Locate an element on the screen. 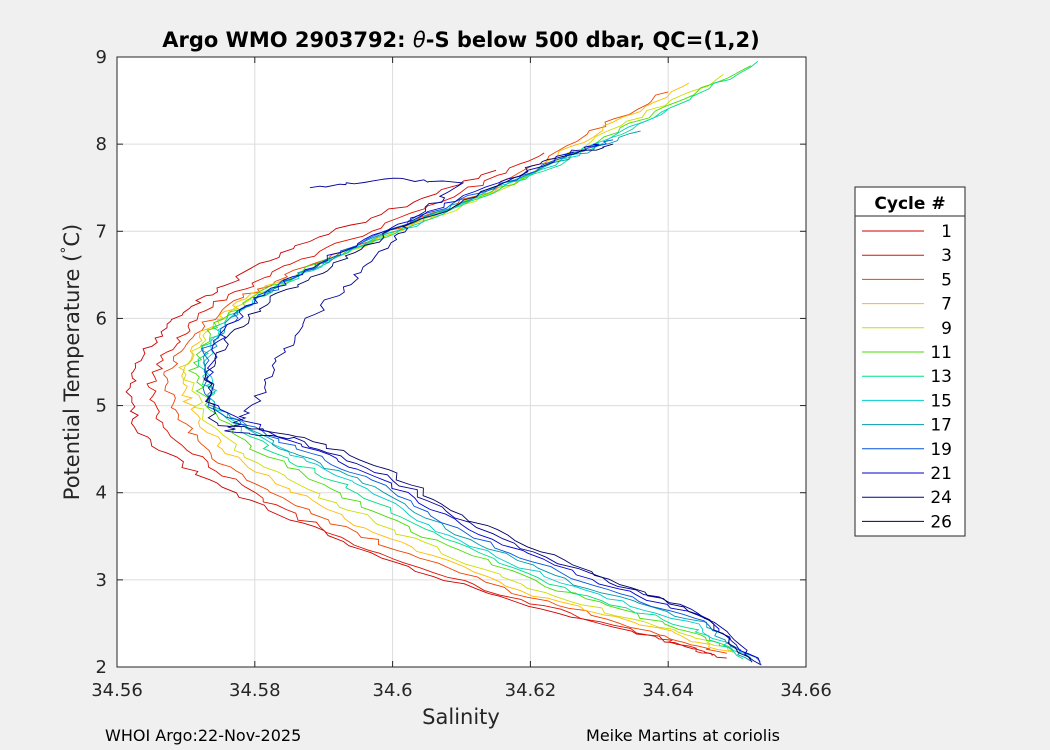 The height and width of the screenshot is (750, 1050). y-tick-label: 3 is located at coordinates (101, 580).